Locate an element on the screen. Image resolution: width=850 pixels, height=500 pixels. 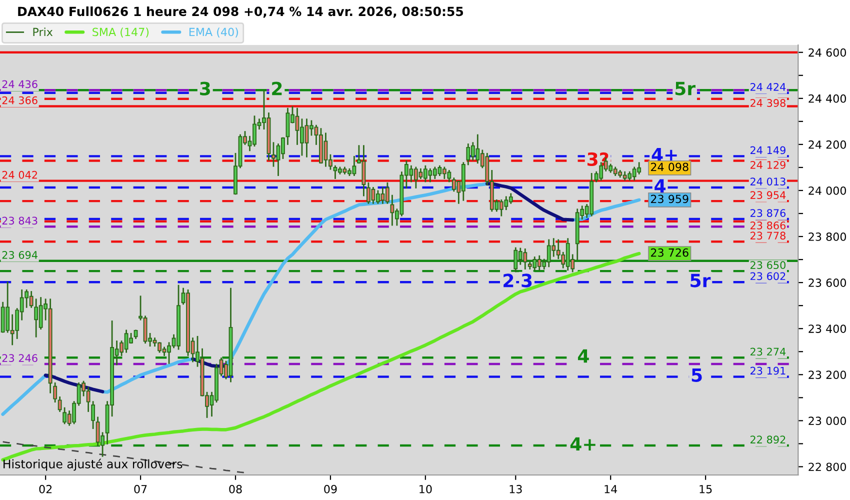
y-tick-label: 22 800 is located at coordinates (827, 467).